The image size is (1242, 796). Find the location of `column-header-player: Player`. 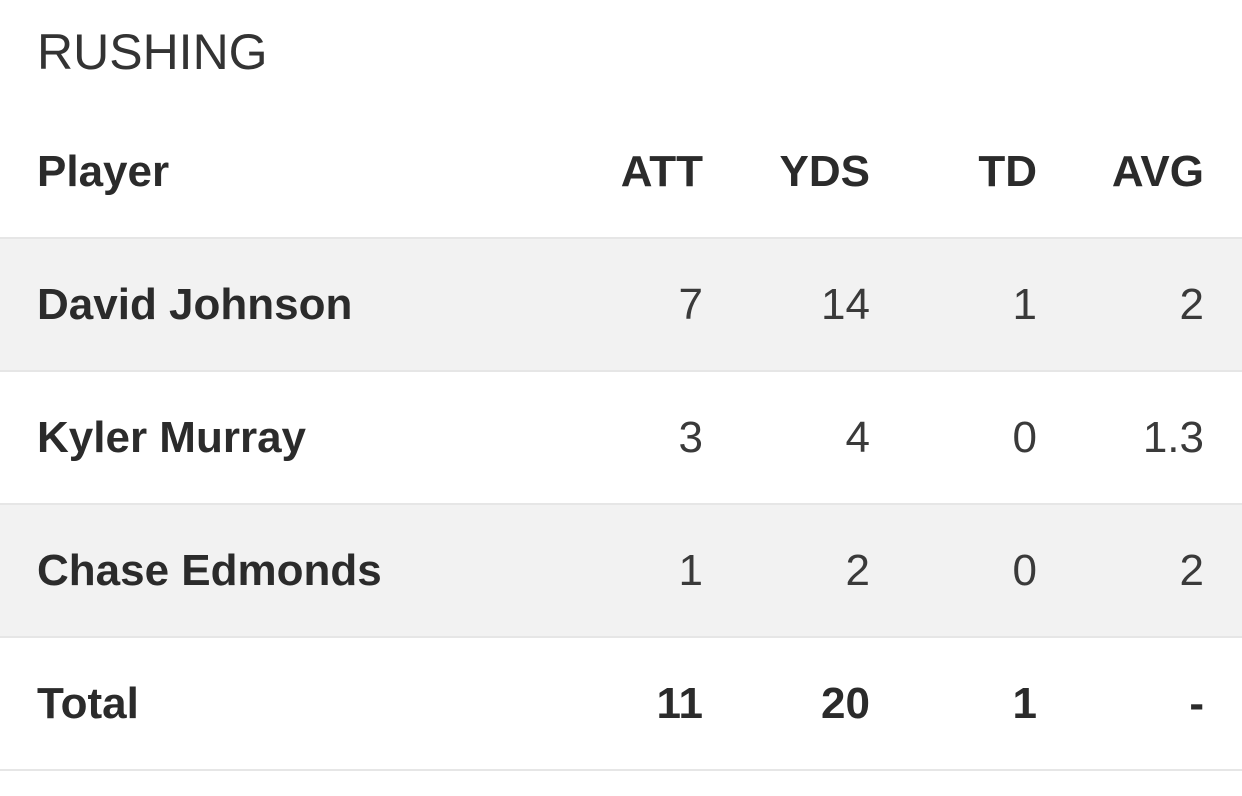

column-header-player: Player is located at coordinates (103, 171).